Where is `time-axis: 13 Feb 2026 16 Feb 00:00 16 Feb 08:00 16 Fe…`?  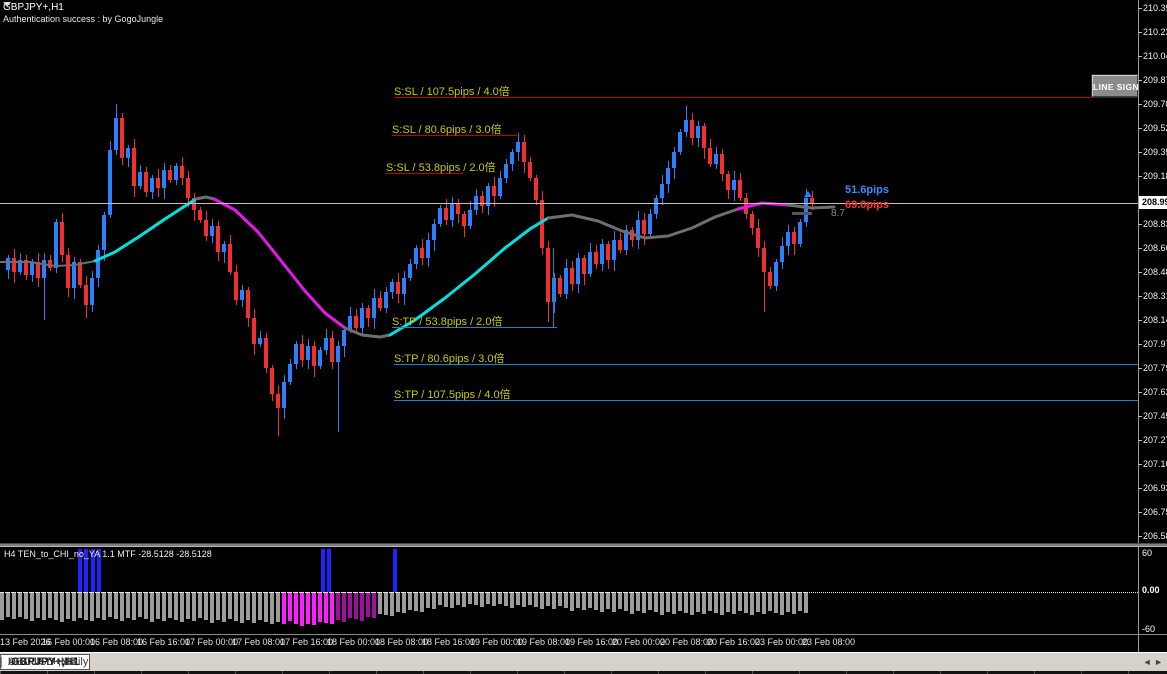
time-axis: 13 Feb 2026 16 Feb 00:00 16 Feb 08:00 16 Fe… is located at coordinates (569, 643).